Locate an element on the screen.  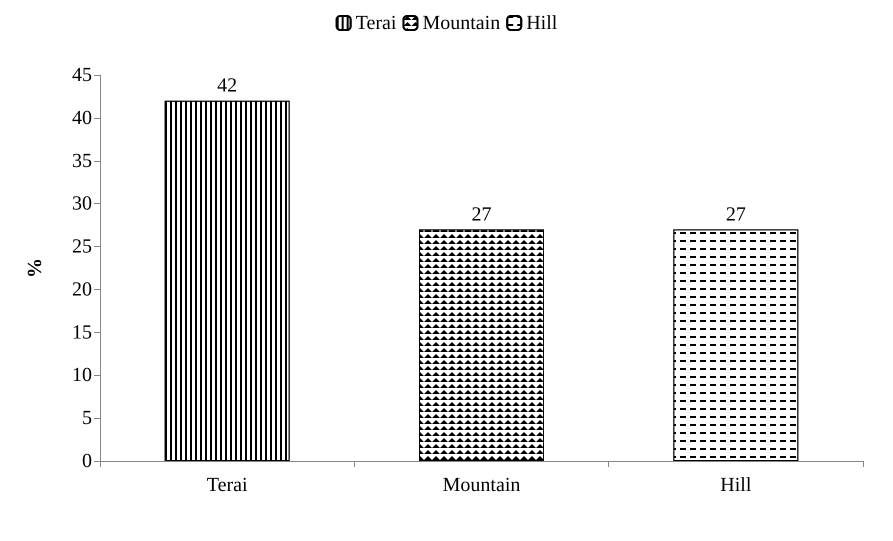
legend-label: Terai is located at coordinates (376, 23).